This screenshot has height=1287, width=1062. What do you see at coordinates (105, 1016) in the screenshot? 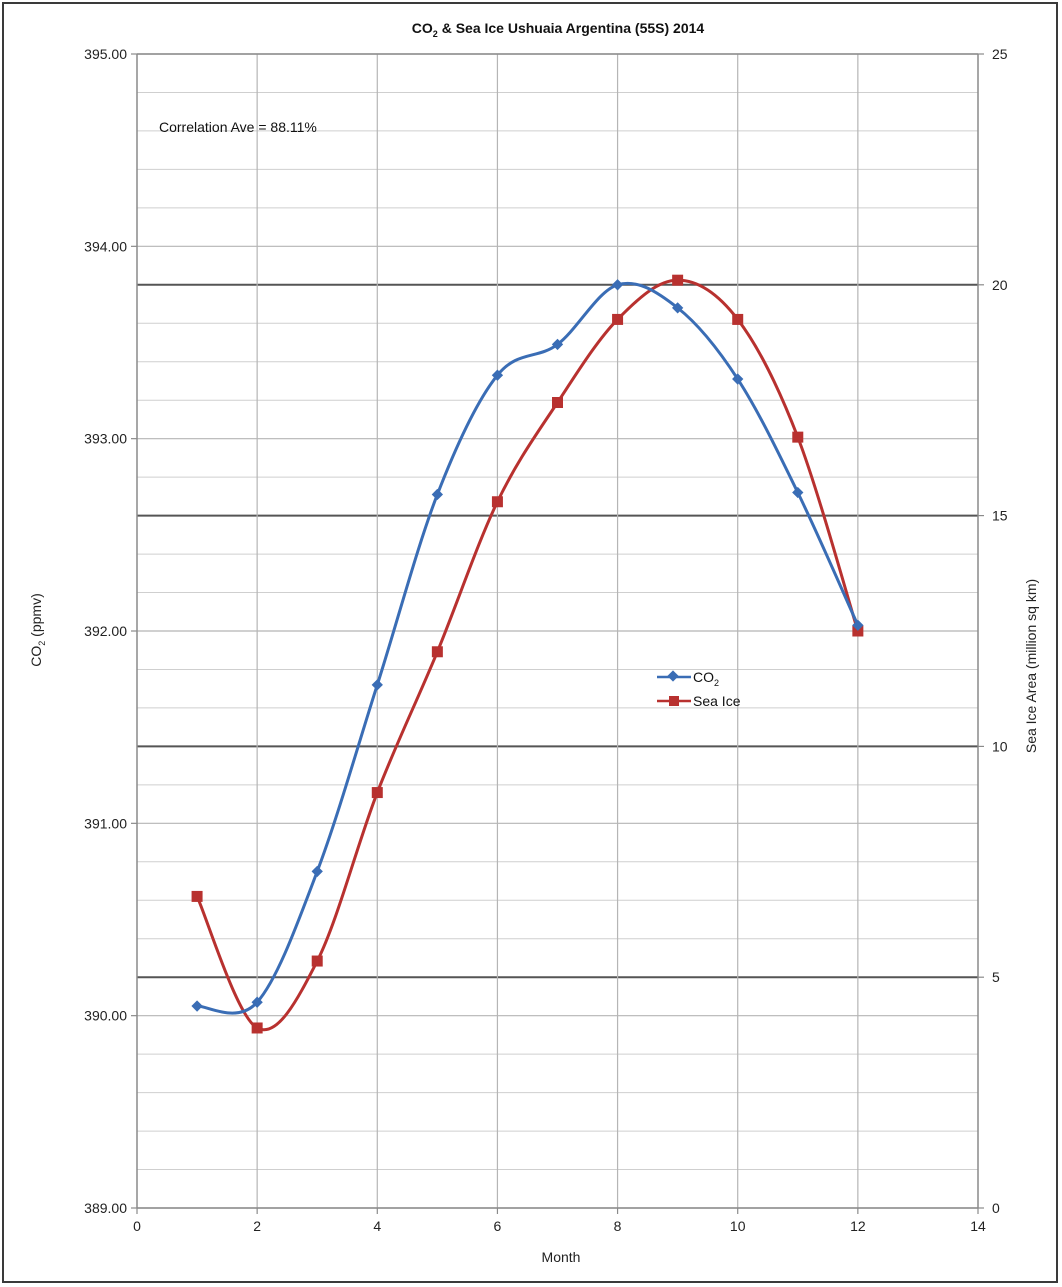
I see `y-left-tick-label: 390.00` at bounding box center [105, 1016].